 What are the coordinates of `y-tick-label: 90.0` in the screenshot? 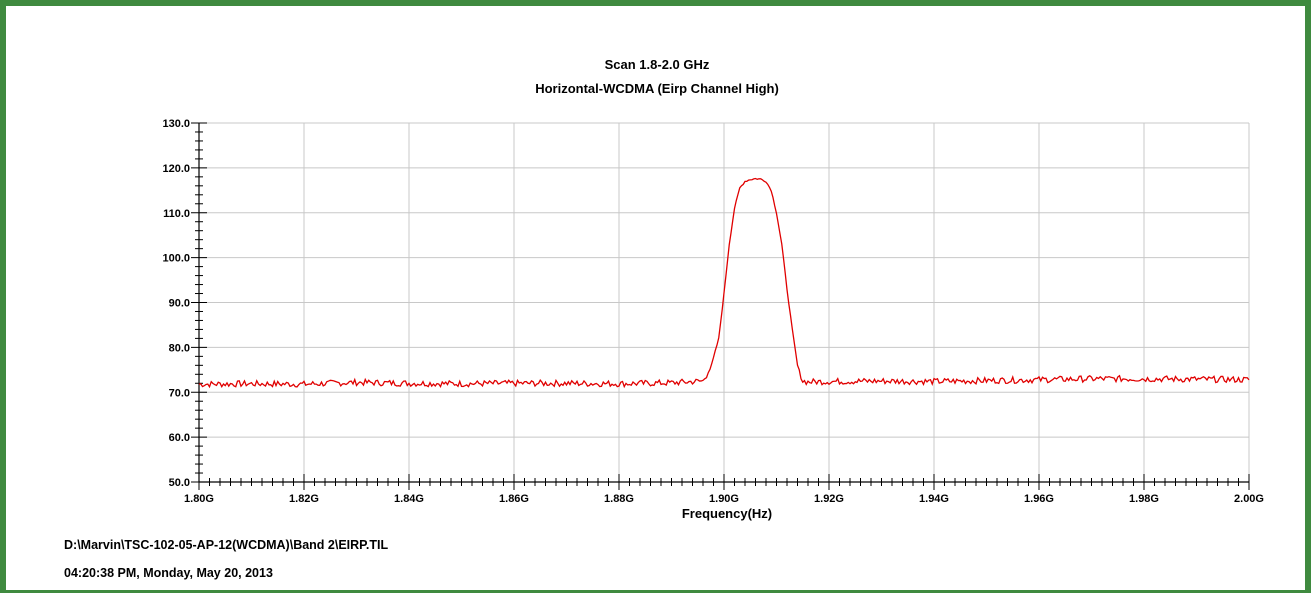 It's located at (179, 304).